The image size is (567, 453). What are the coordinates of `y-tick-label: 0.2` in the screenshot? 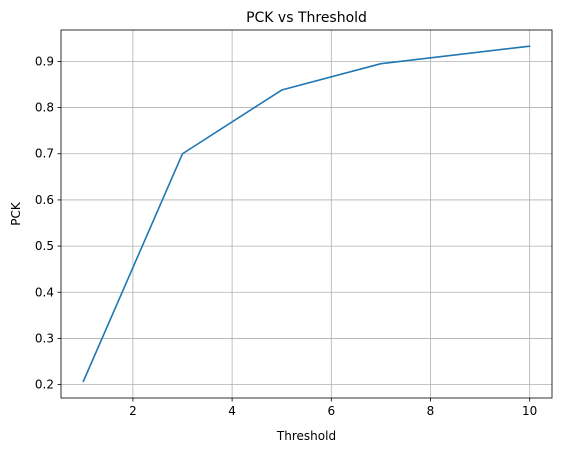 It's located at (44, 385).